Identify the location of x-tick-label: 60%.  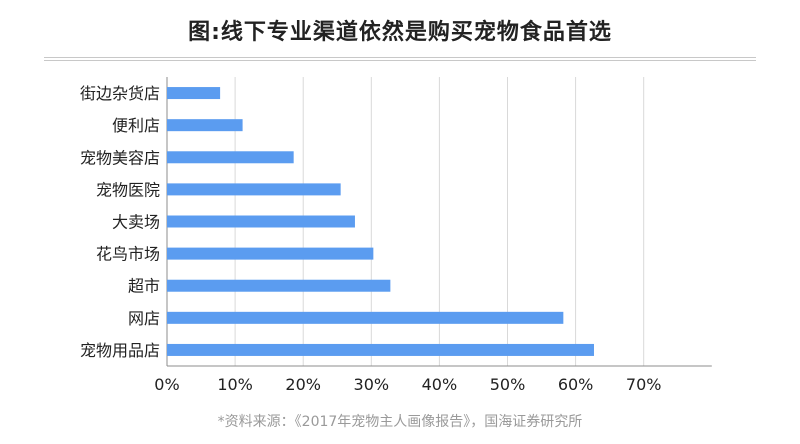
(576, 384).